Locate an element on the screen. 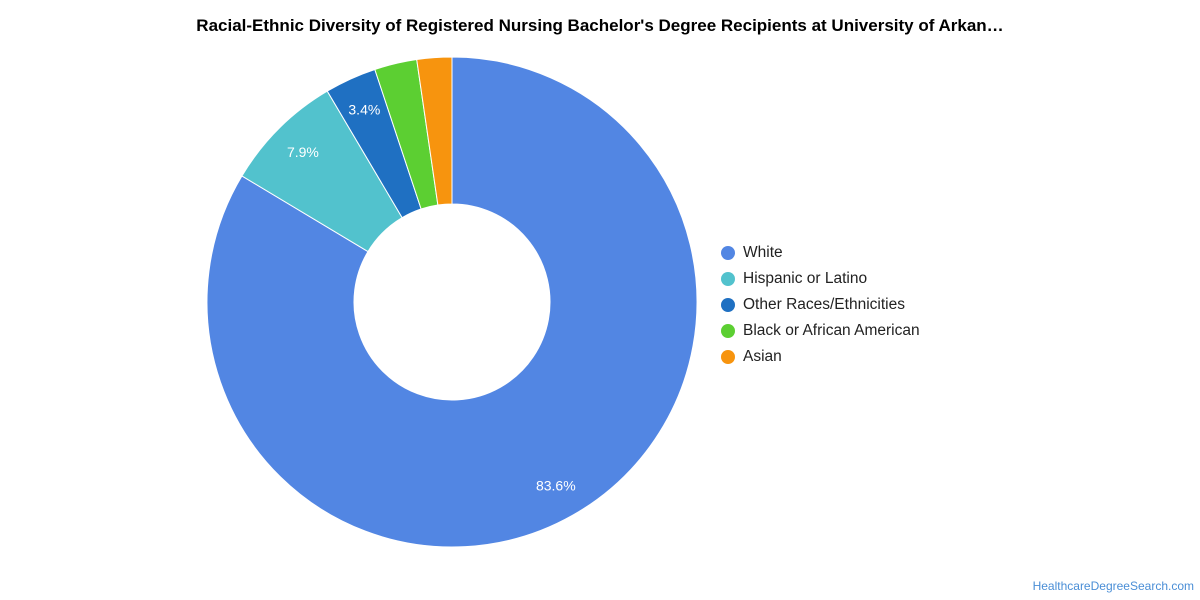 This screenshot has width=1200, height=600. legend-item: Other Races/Ethnicities is located at coordinates (820, 305).